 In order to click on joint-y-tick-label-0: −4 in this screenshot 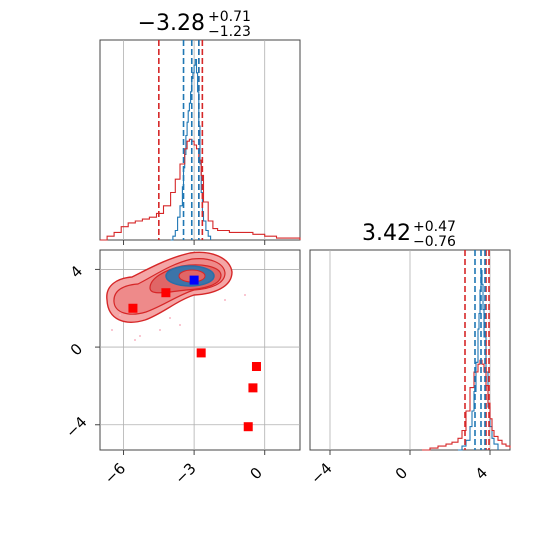, I will do `click(76, 427)`.